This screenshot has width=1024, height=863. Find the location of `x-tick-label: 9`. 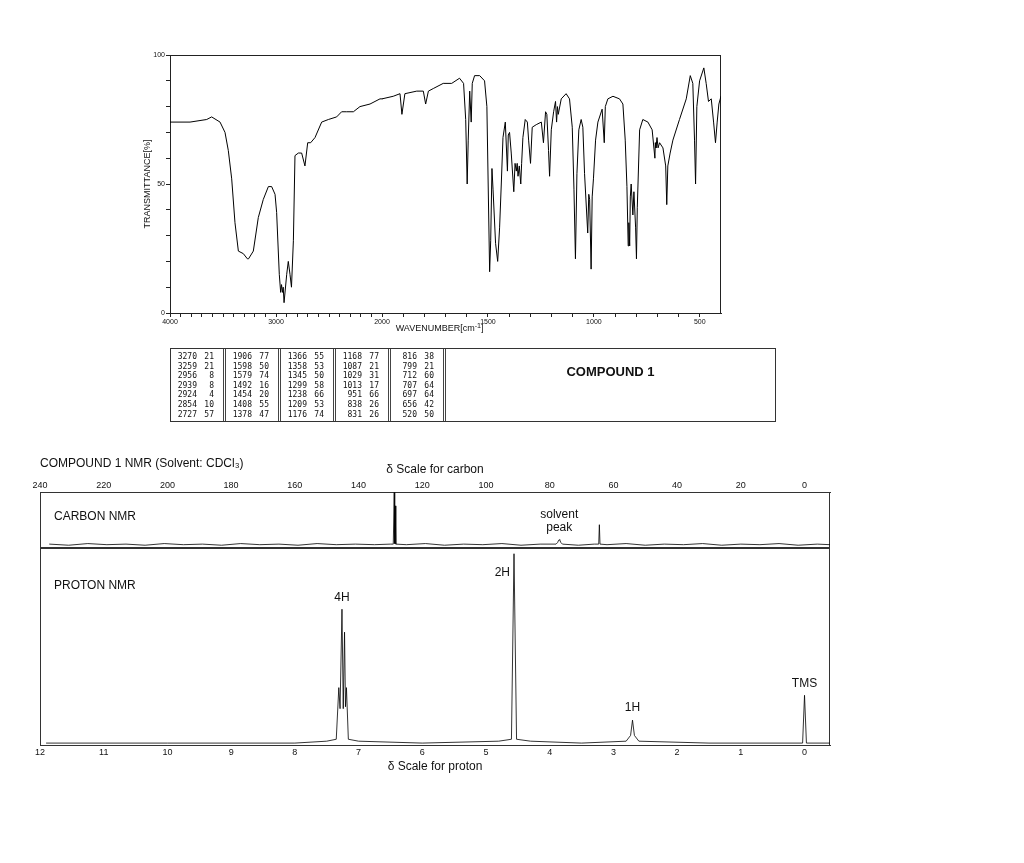

x-tick-label: 9 is located at coordinates (231, 752).